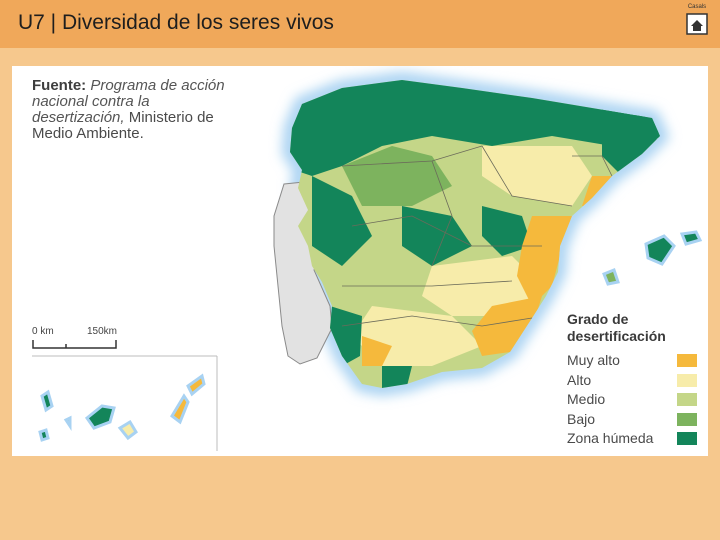 Image resolution: width=720 pixels, height=540 pixels. I want to click on legend-item-alto: Alto, so click(637, 381).